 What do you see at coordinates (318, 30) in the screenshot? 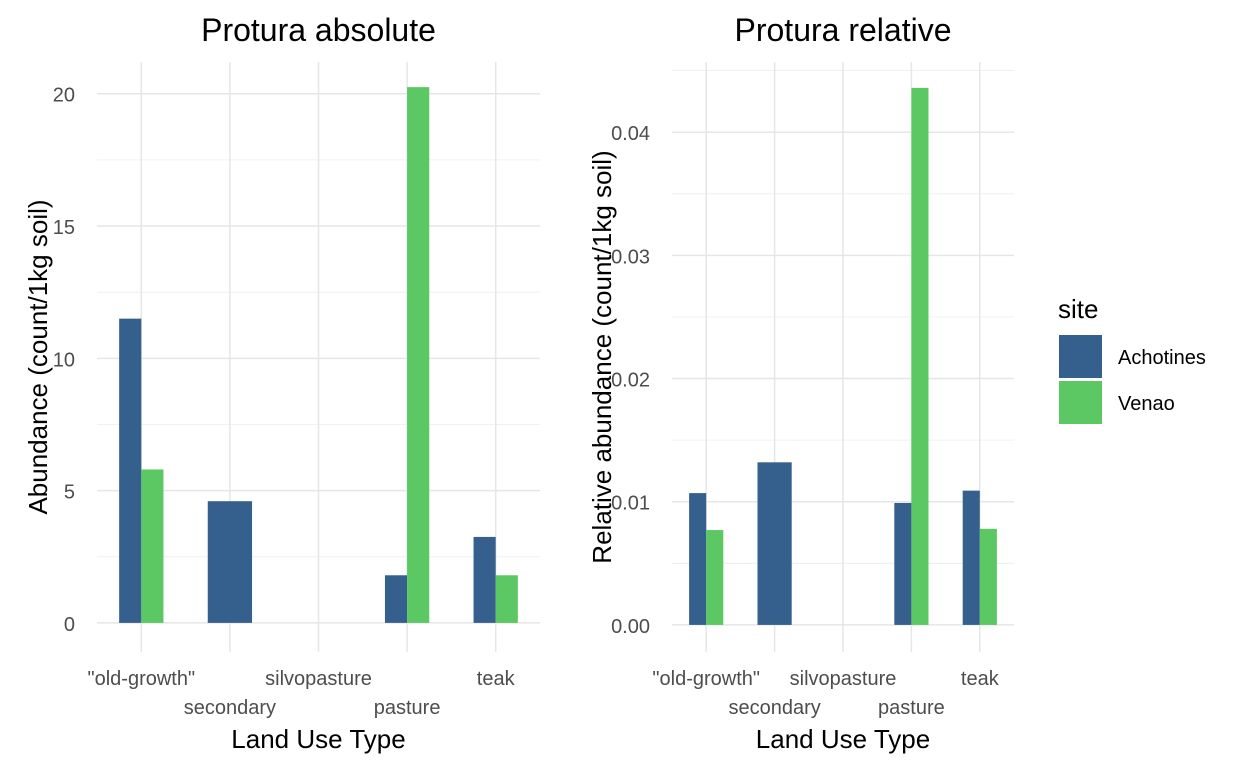
I see `chart-title: Protura absolute` at bounding box center [318, 30].